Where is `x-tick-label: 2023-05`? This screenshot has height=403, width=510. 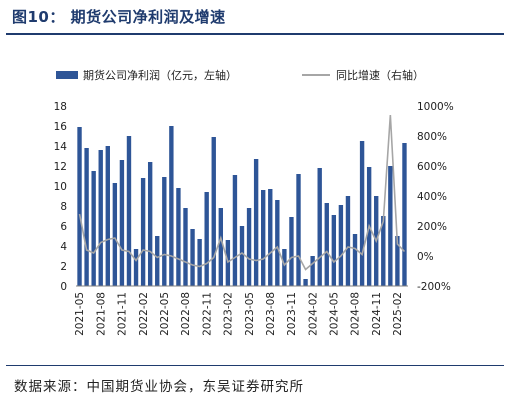 x-tick-label: 2023-05 is located at coordinates (250, 314).